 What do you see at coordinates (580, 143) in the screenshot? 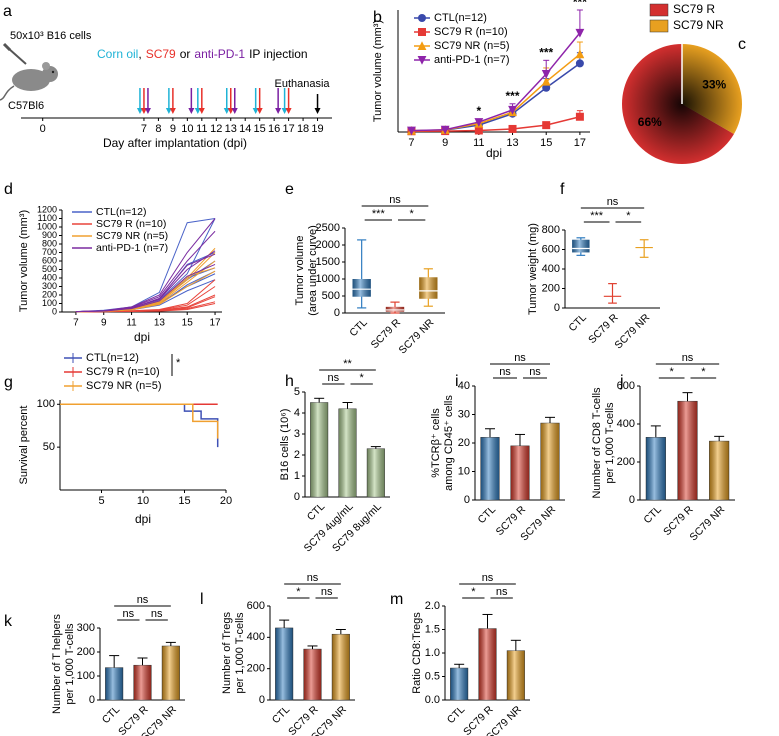
I see `x-tick-label: 17` at bounding box center [580, 143].